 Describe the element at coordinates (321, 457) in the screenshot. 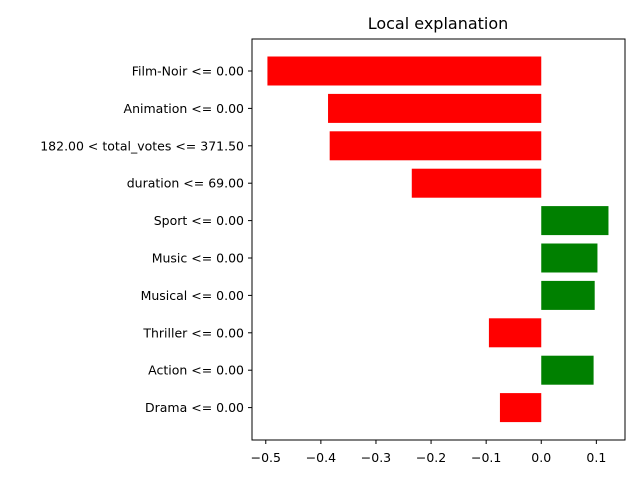

I see `x-tick-label: −0.4` at that location.